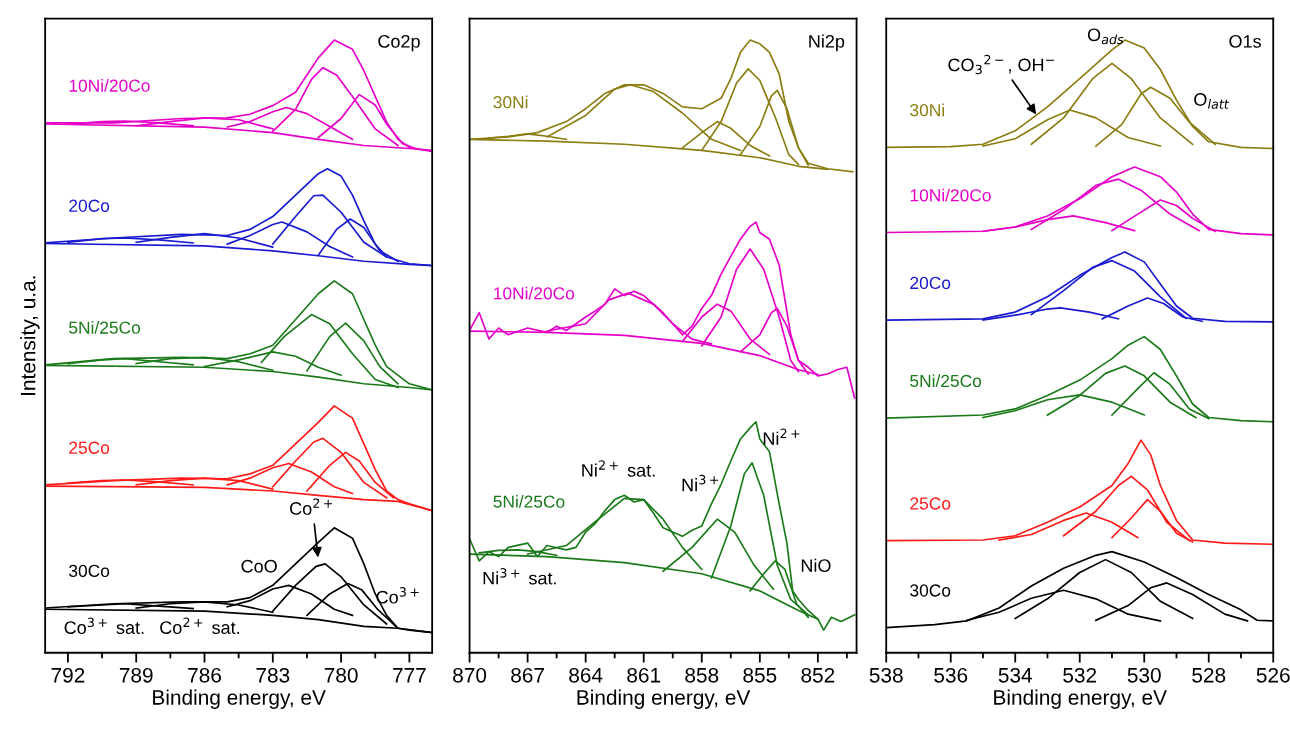 The width and height of the screenshot is (1290, 746). Describe the element at coordinates (1015, 675) in the screenshot. I see `x-tick-label: 534` at that location.